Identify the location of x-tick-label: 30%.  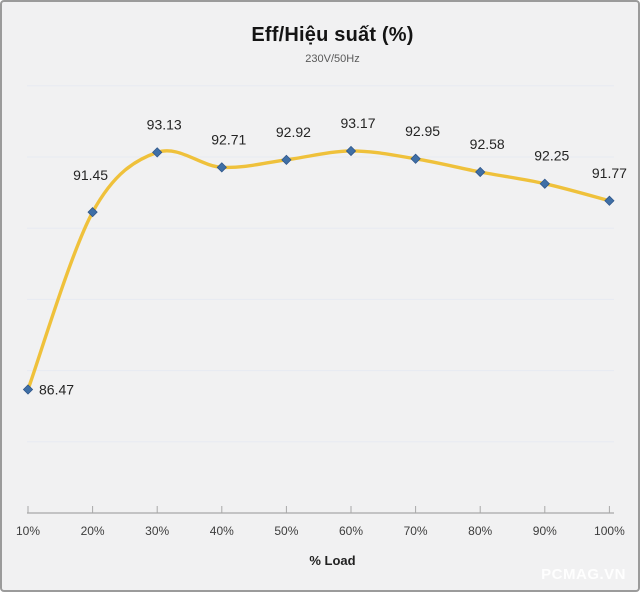
(157, 531).